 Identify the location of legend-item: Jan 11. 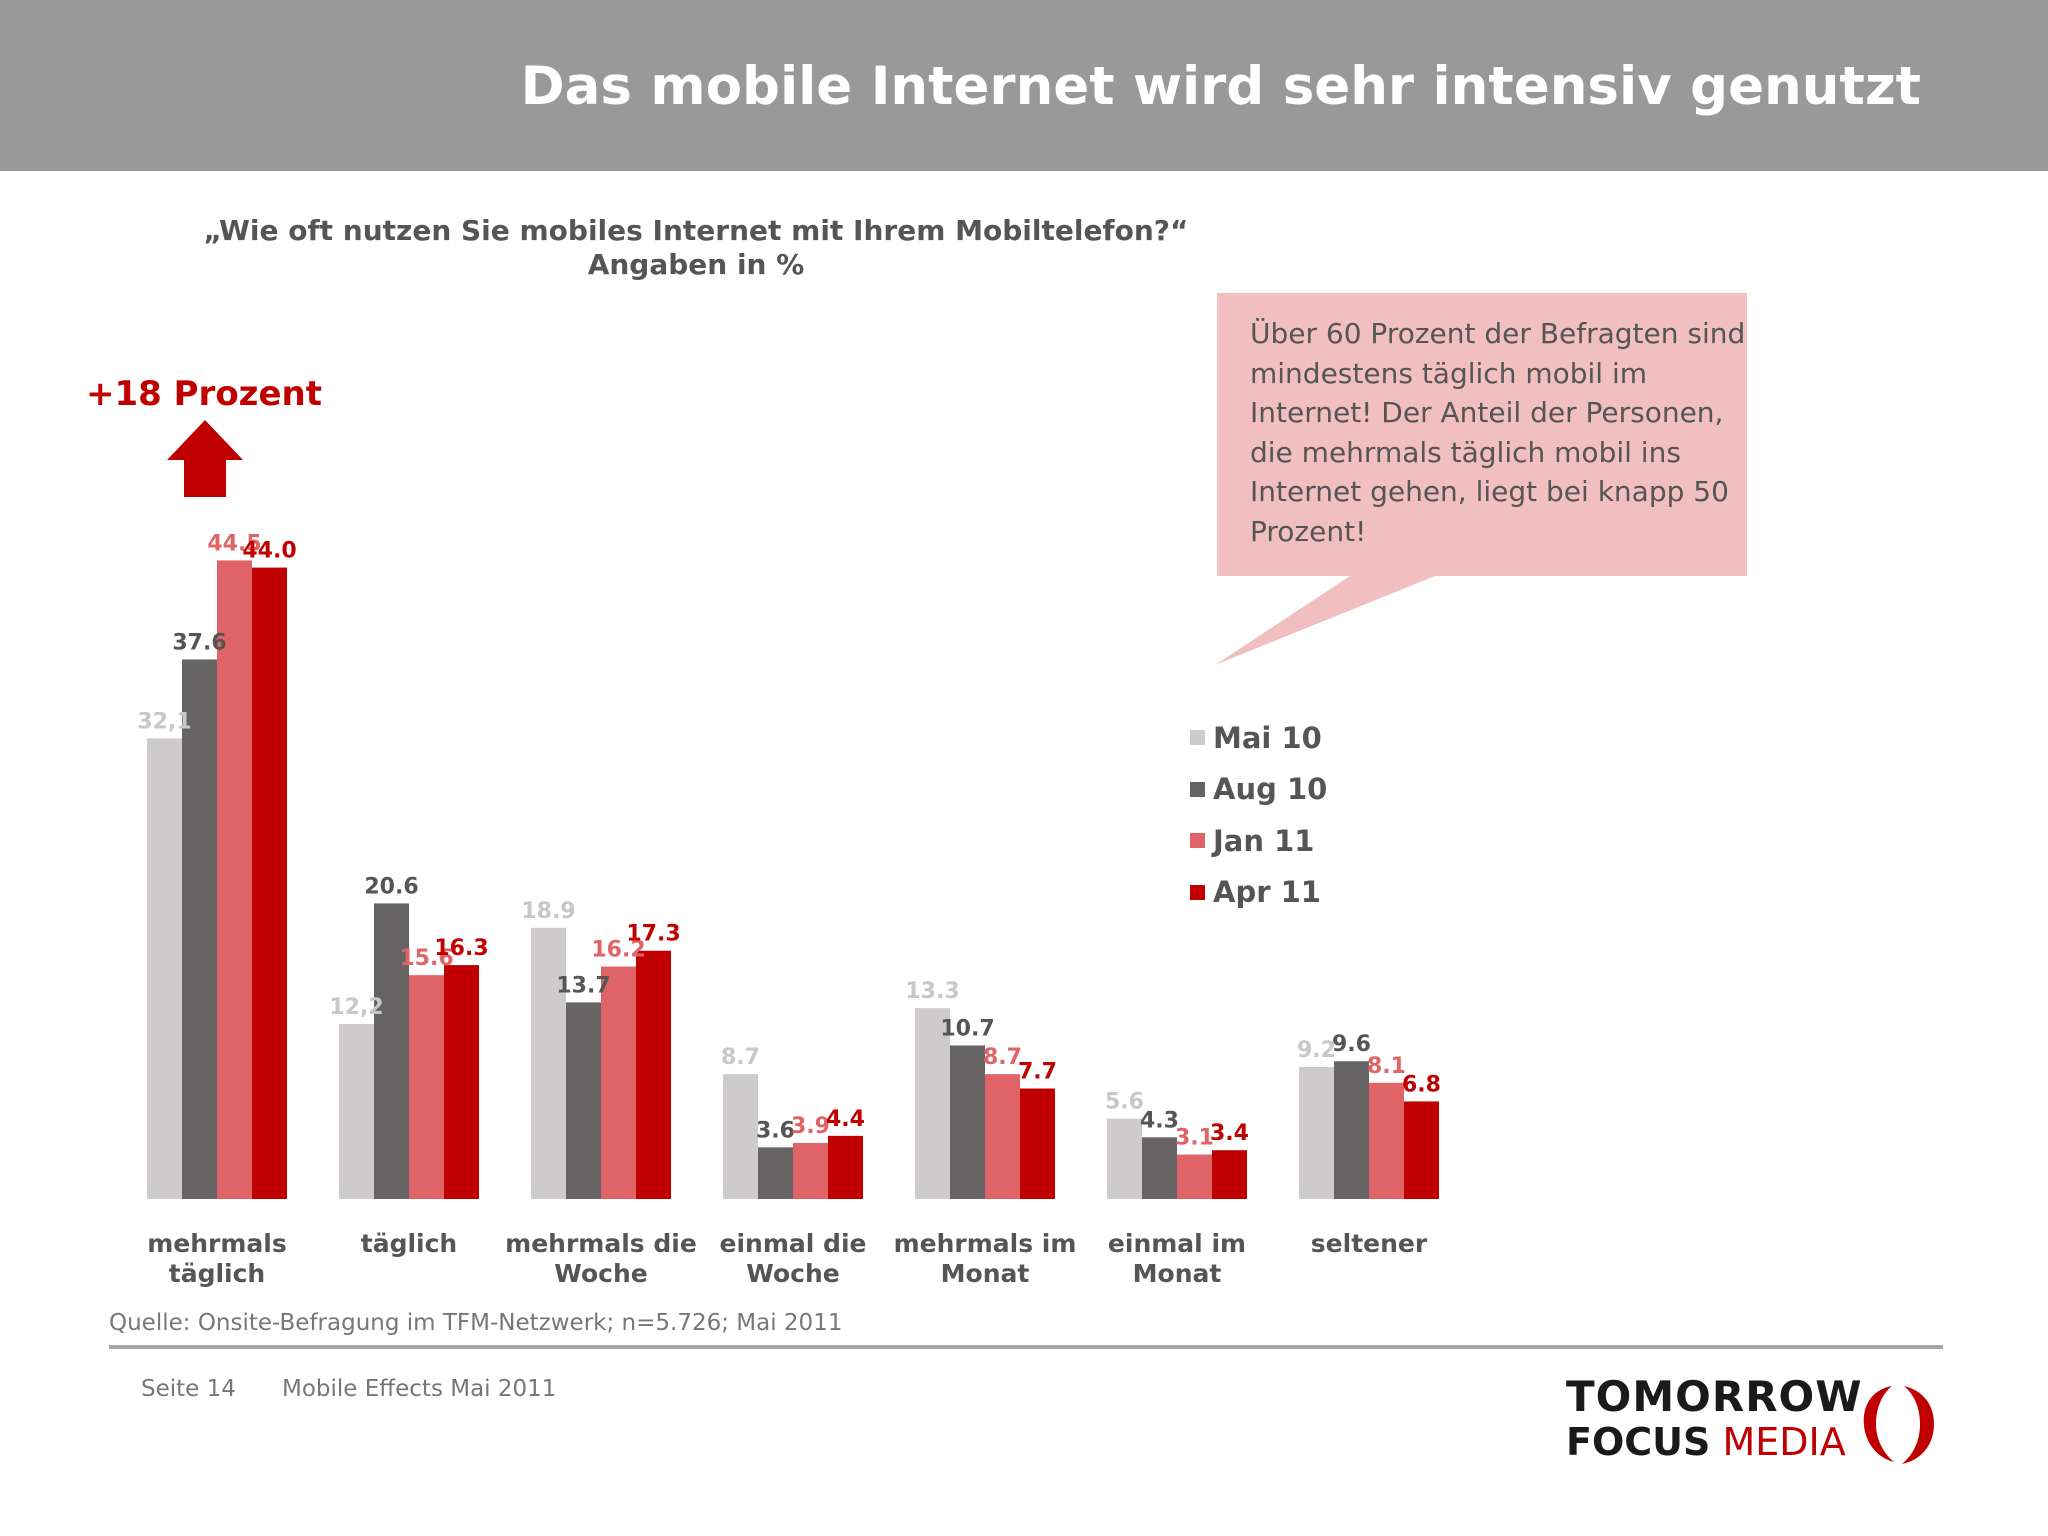
(1258, 841).